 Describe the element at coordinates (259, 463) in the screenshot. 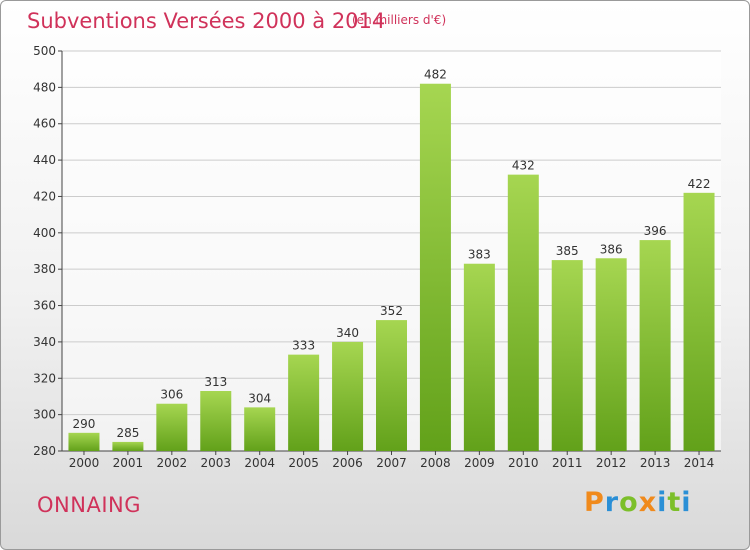

I see `x-tick-label: 2004` at that location.